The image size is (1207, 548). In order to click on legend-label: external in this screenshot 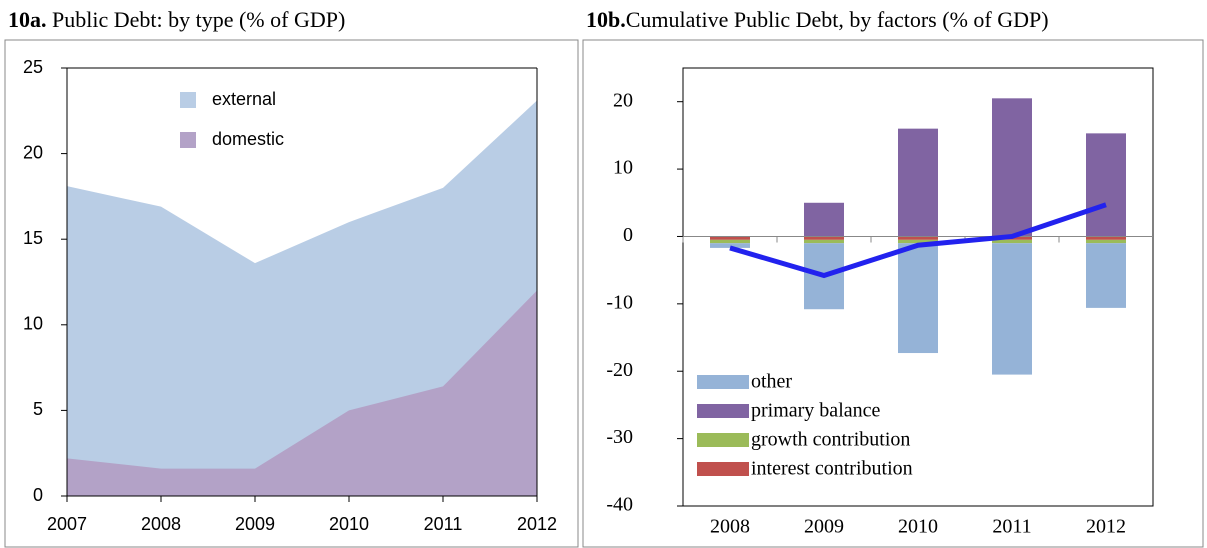, I will do `click(244, 99)`.